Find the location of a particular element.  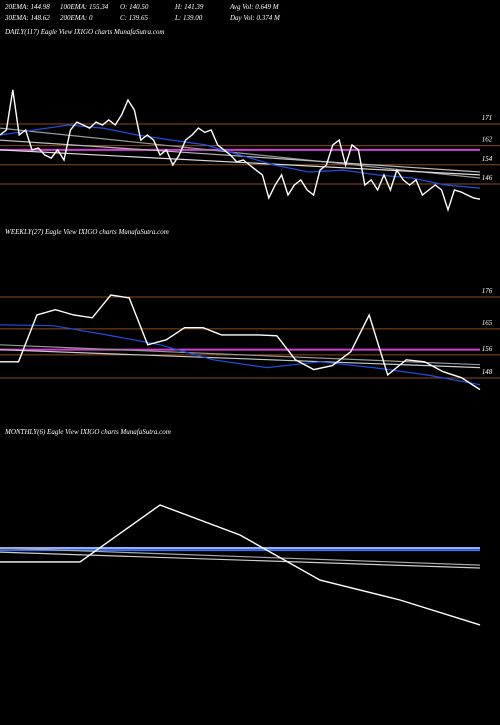

level-label: 148 is located at coordinates (487, 372).